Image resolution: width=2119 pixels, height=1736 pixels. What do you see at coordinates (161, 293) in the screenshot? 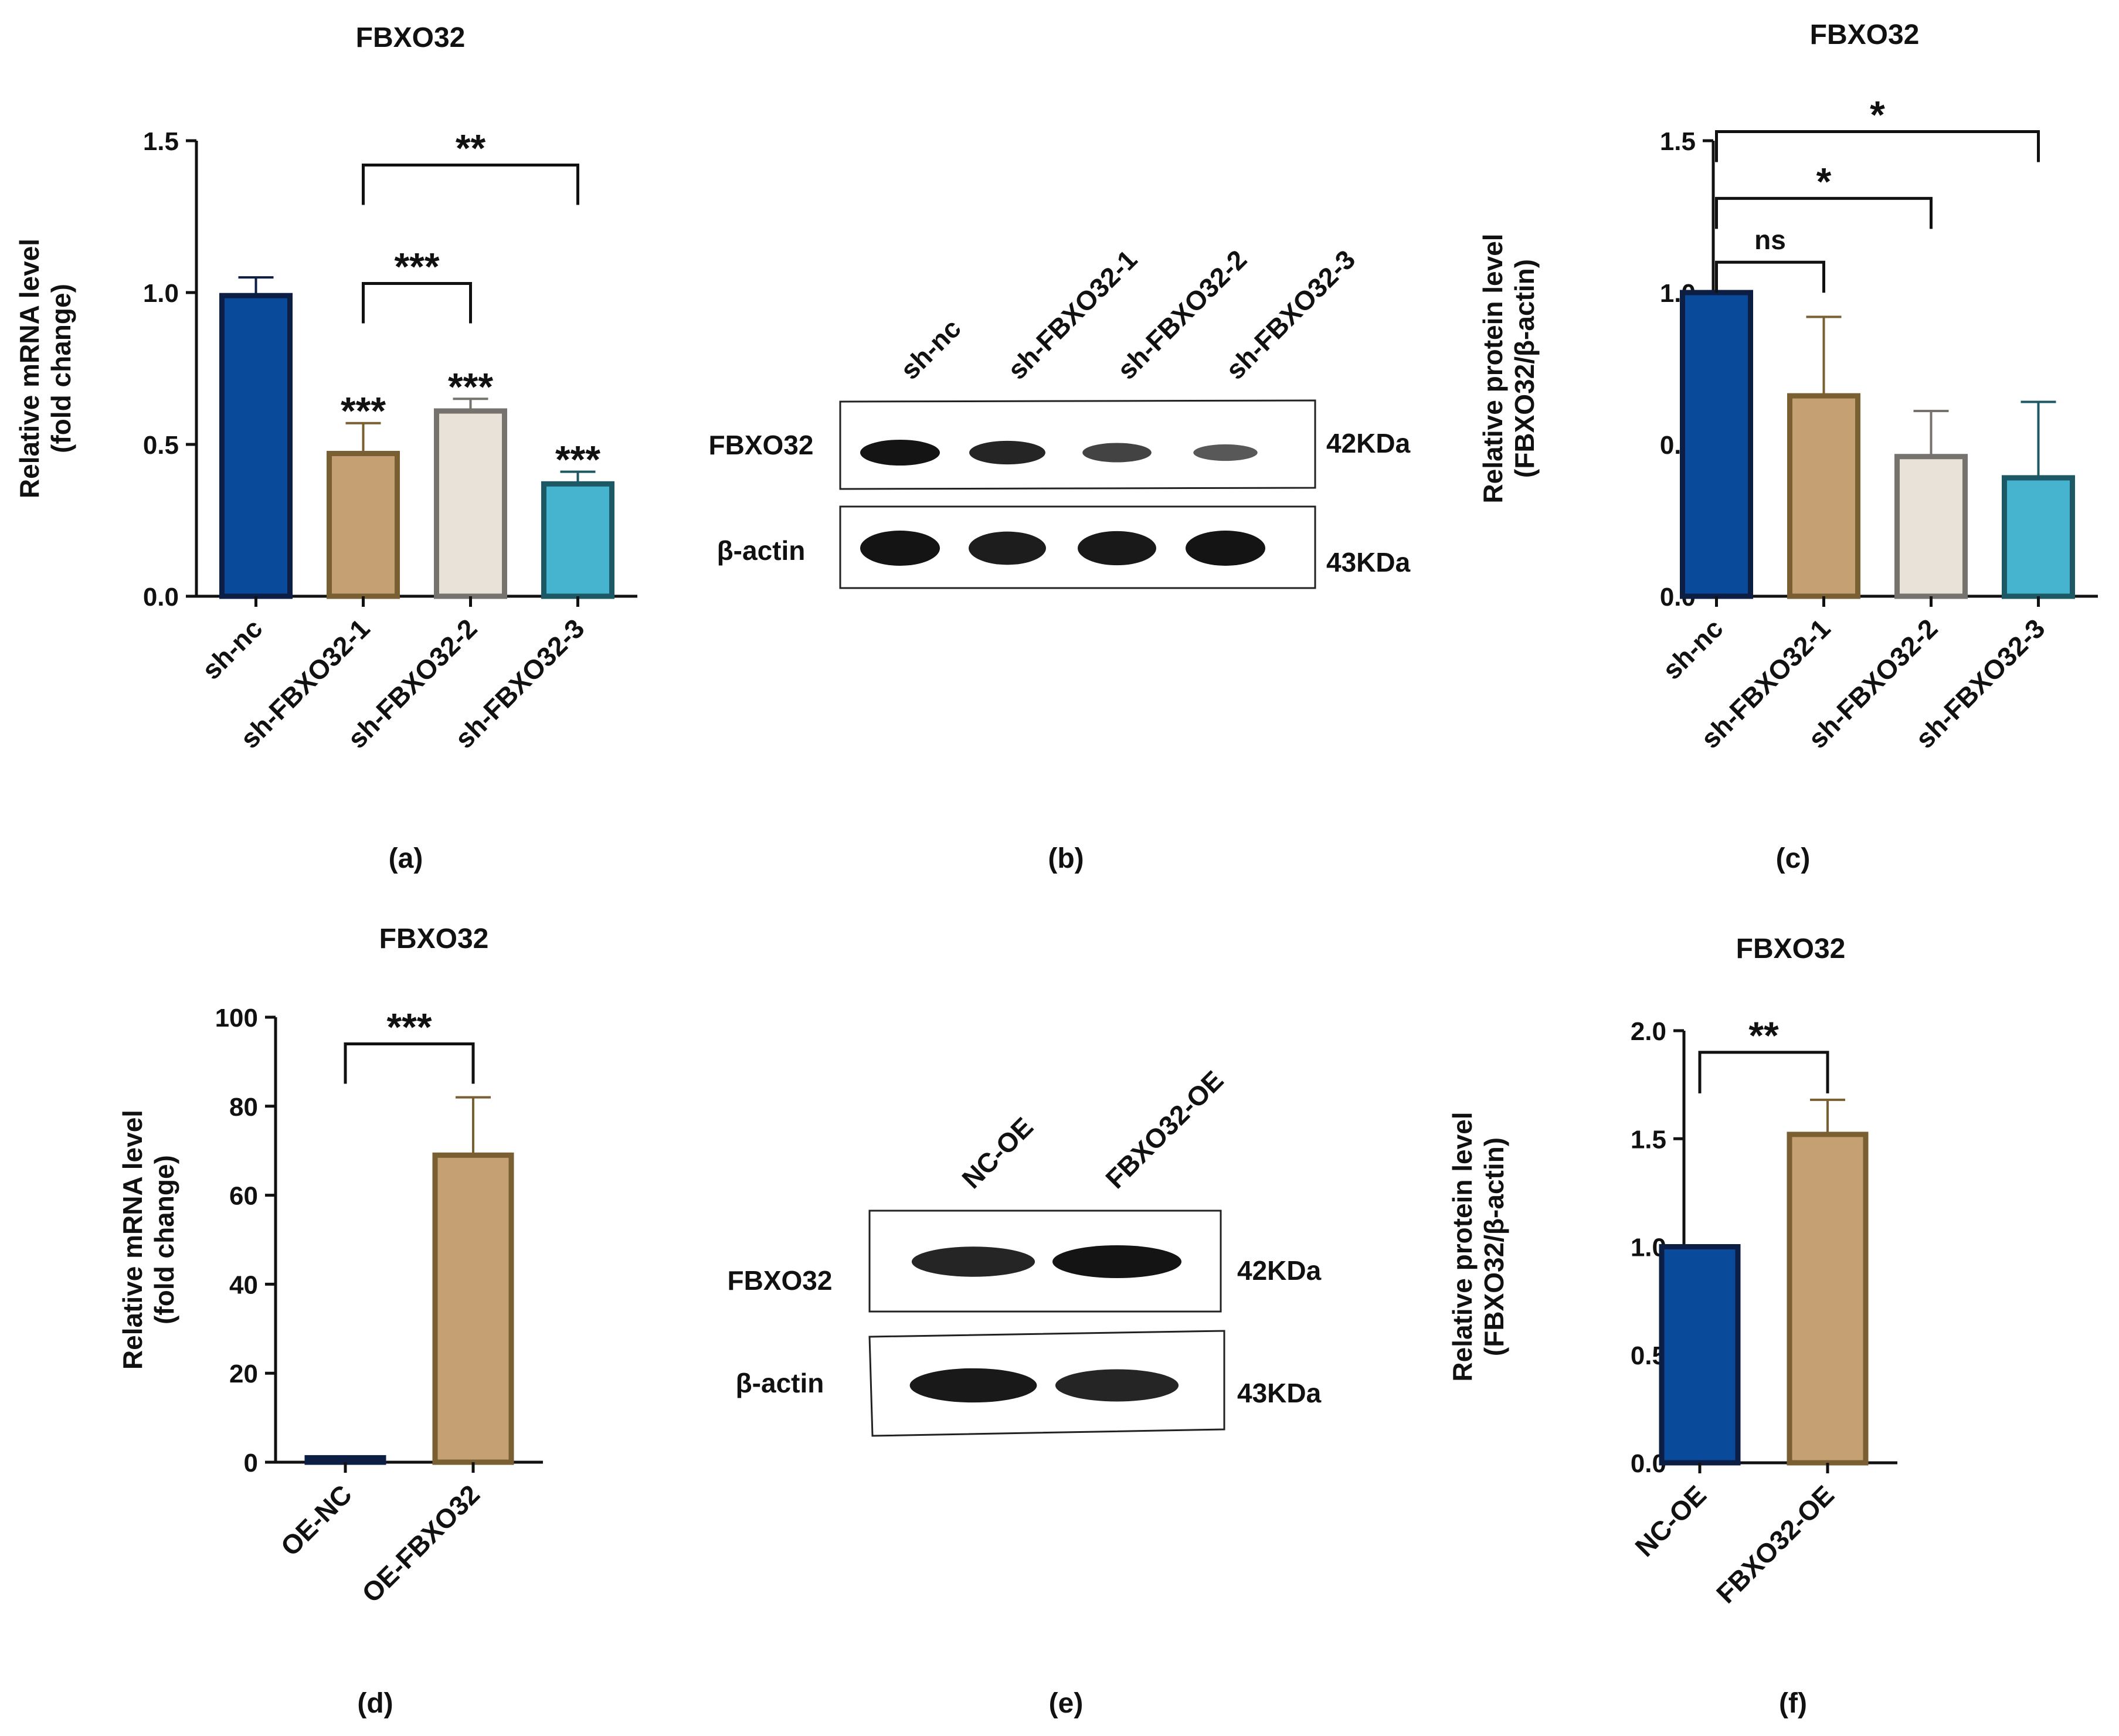
I see `y-tick-label: 1.0` at bounding box center [161, 293].